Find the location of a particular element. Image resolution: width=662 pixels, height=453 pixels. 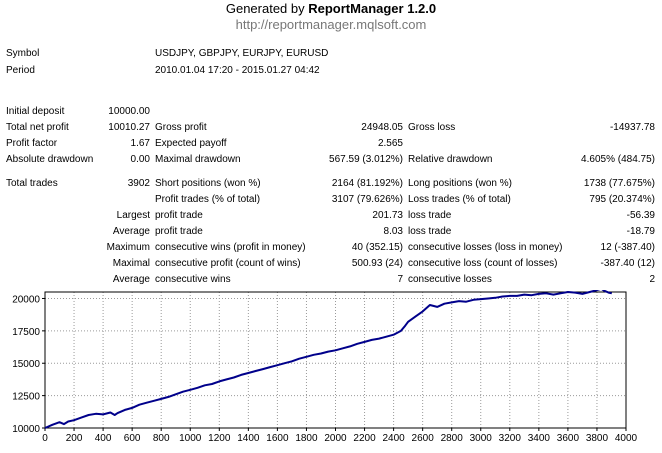

y-tick-label: 15000 is located at coordinates (26, 364).